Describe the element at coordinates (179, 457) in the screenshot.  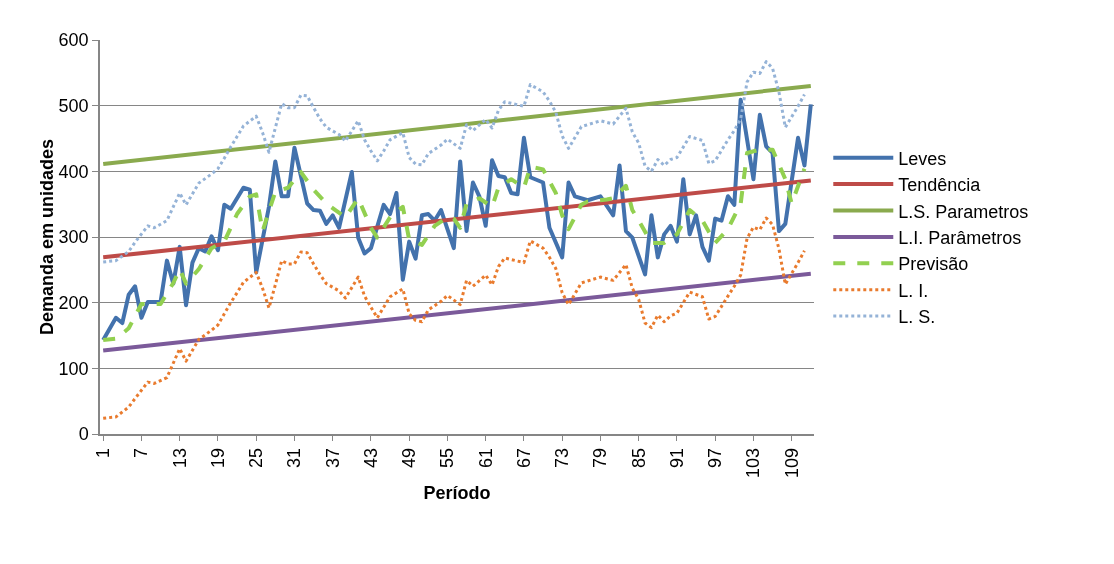
I see `x-tick-label: 13` at that location.